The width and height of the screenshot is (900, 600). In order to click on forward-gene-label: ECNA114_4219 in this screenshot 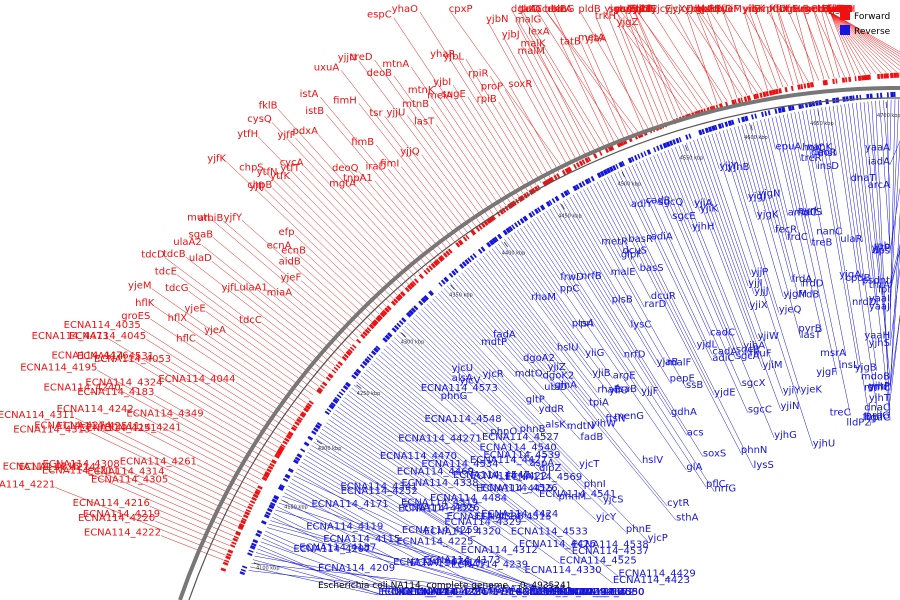, I will do `click(121, 514)`.